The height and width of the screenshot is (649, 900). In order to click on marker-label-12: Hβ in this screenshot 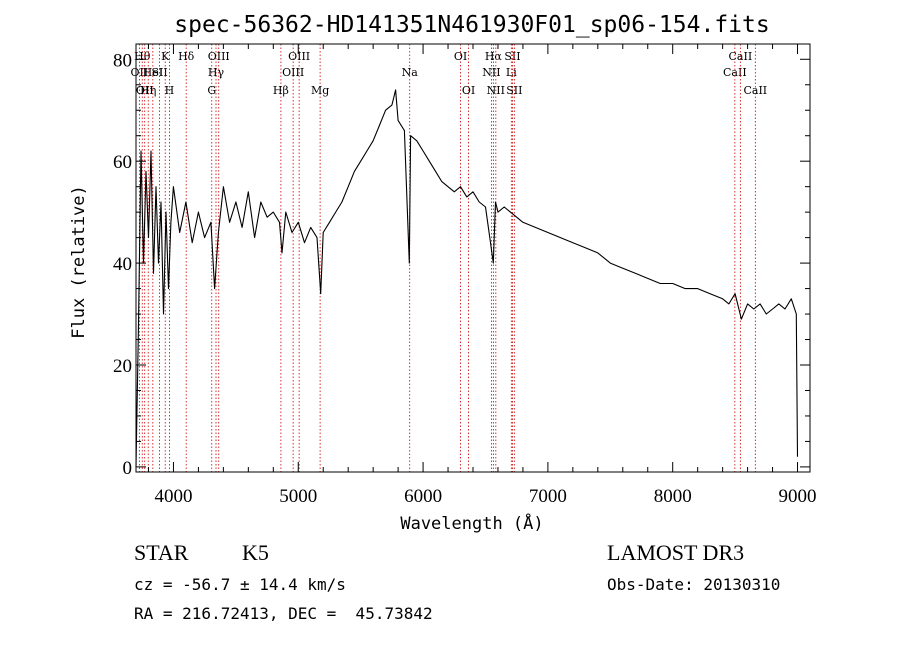, I will do `click(281, 90)`.